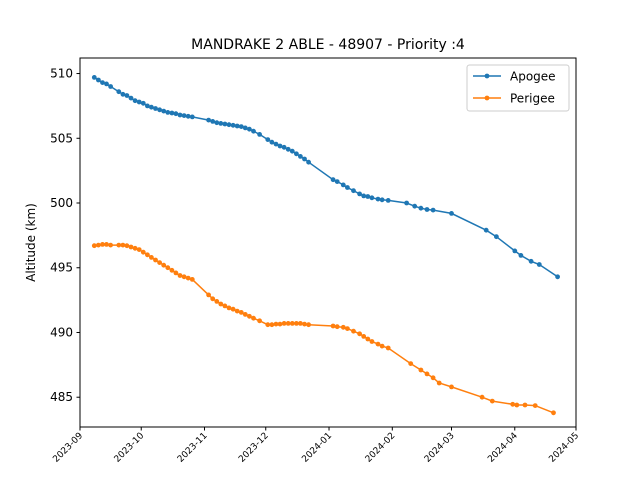  I want to click on y-axis-label: Altitude (km), so click(31, 242).